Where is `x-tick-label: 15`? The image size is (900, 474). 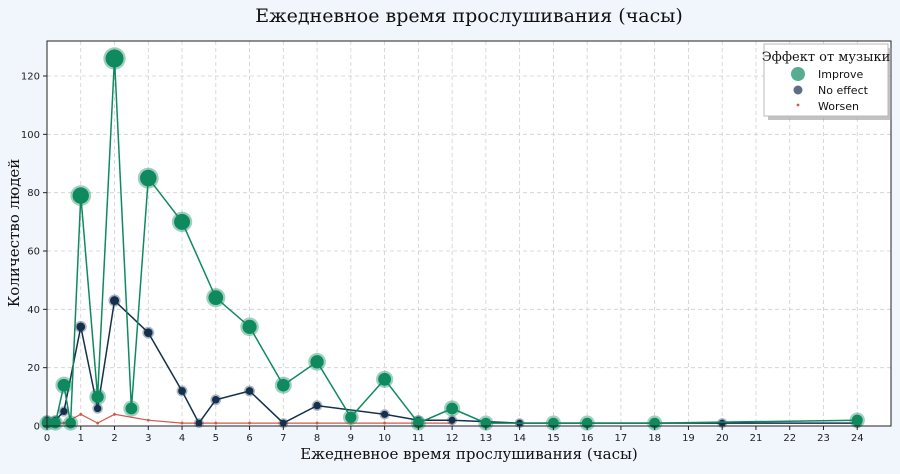
x-tick-label: 15 is located at coordinates (553, 438).